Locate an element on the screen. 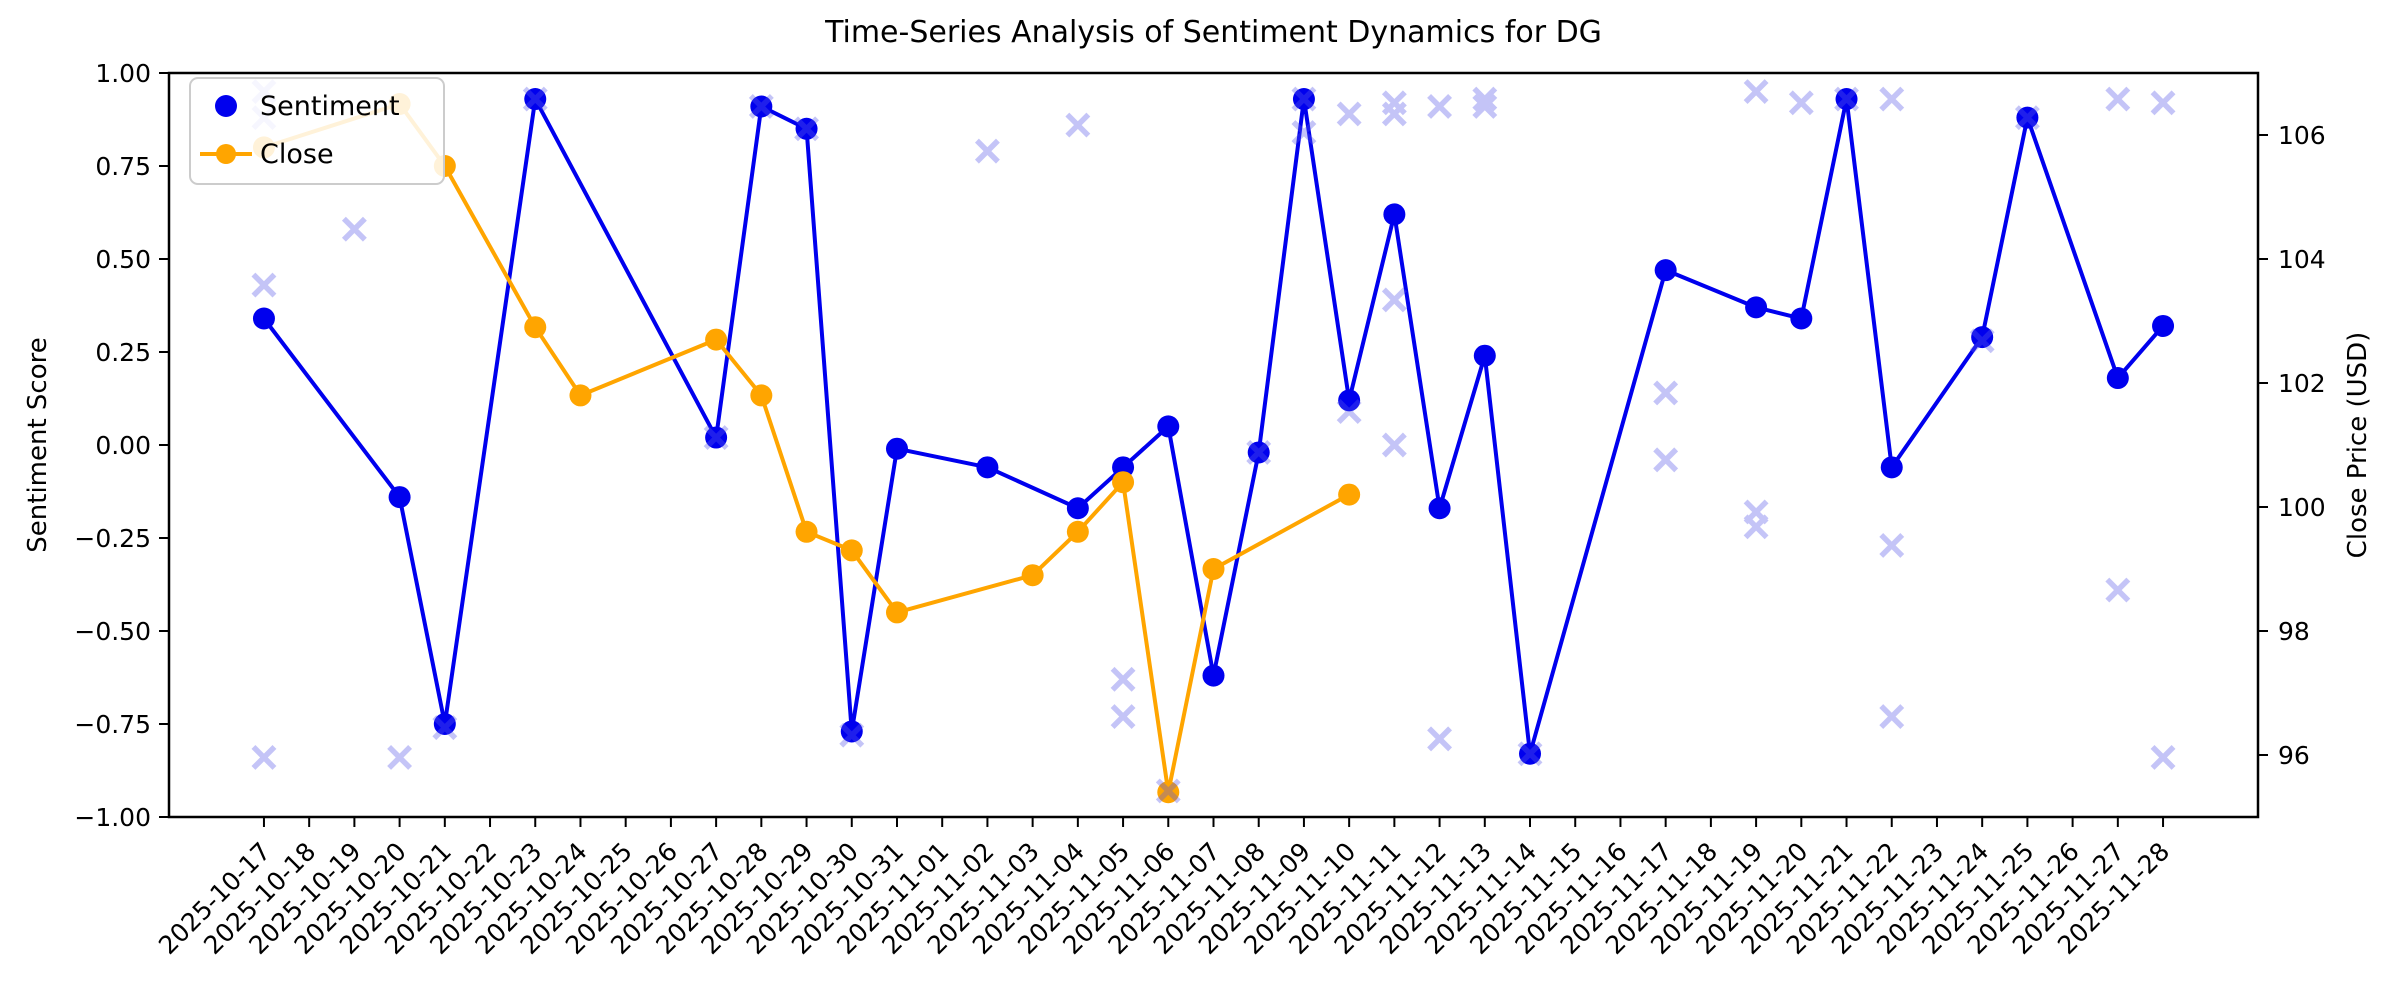 The height and width of the screenshot is (1004, 2400). left-axis-tick-label: −1.00 is located at coordinates (112, 817).